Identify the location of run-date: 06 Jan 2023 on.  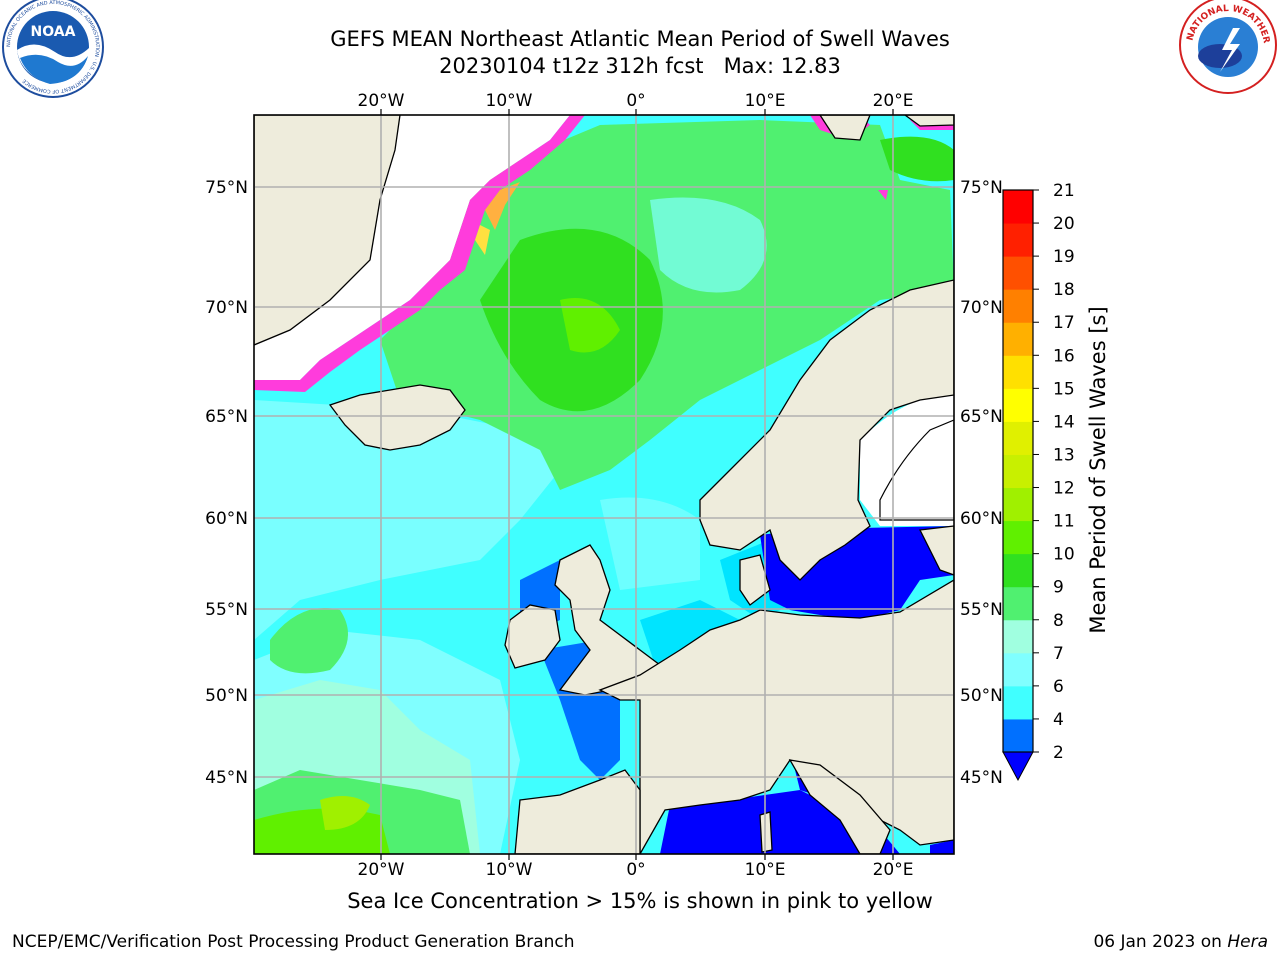
(1157, 942).